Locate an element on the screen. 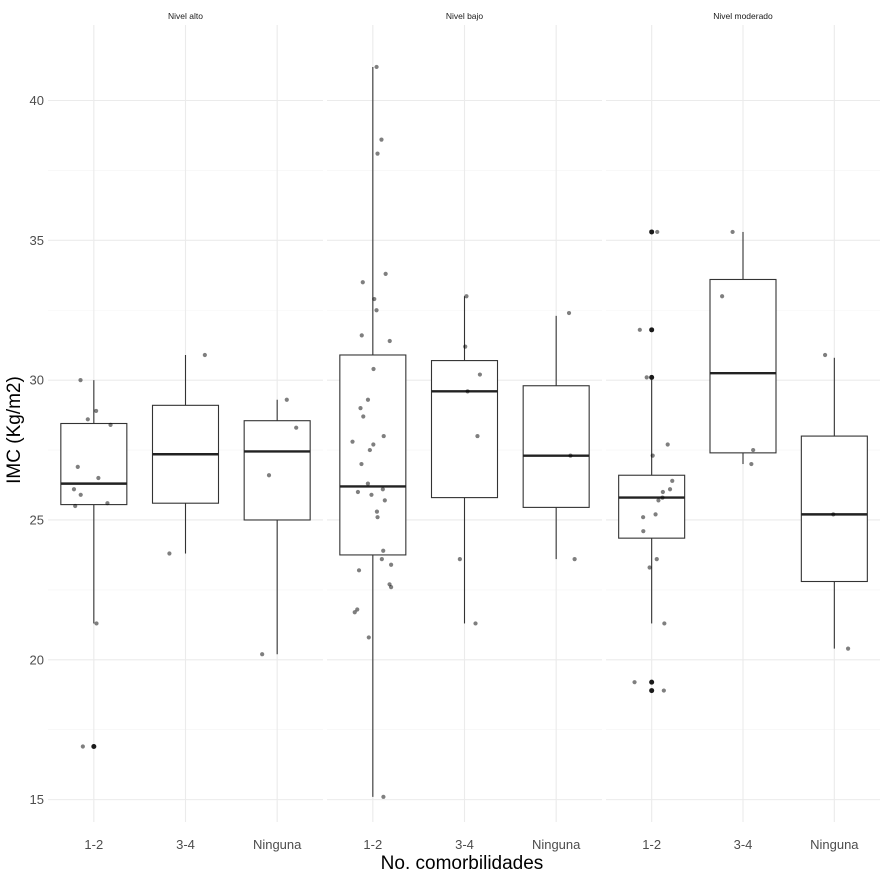 Image resolution: width=880 pixels, height=880 pixels. facet-strip-label: Nivel moderado is located at coordinates (743, 16).